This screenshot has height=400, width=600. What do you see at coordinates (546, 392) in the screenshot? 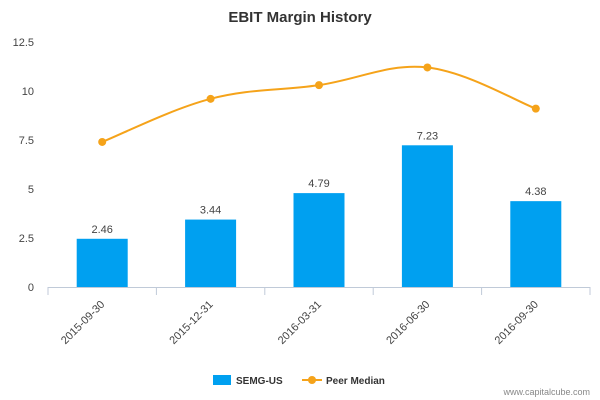
I see `credit-text: www.capitalcube.com` at bounding box center [546, 392].